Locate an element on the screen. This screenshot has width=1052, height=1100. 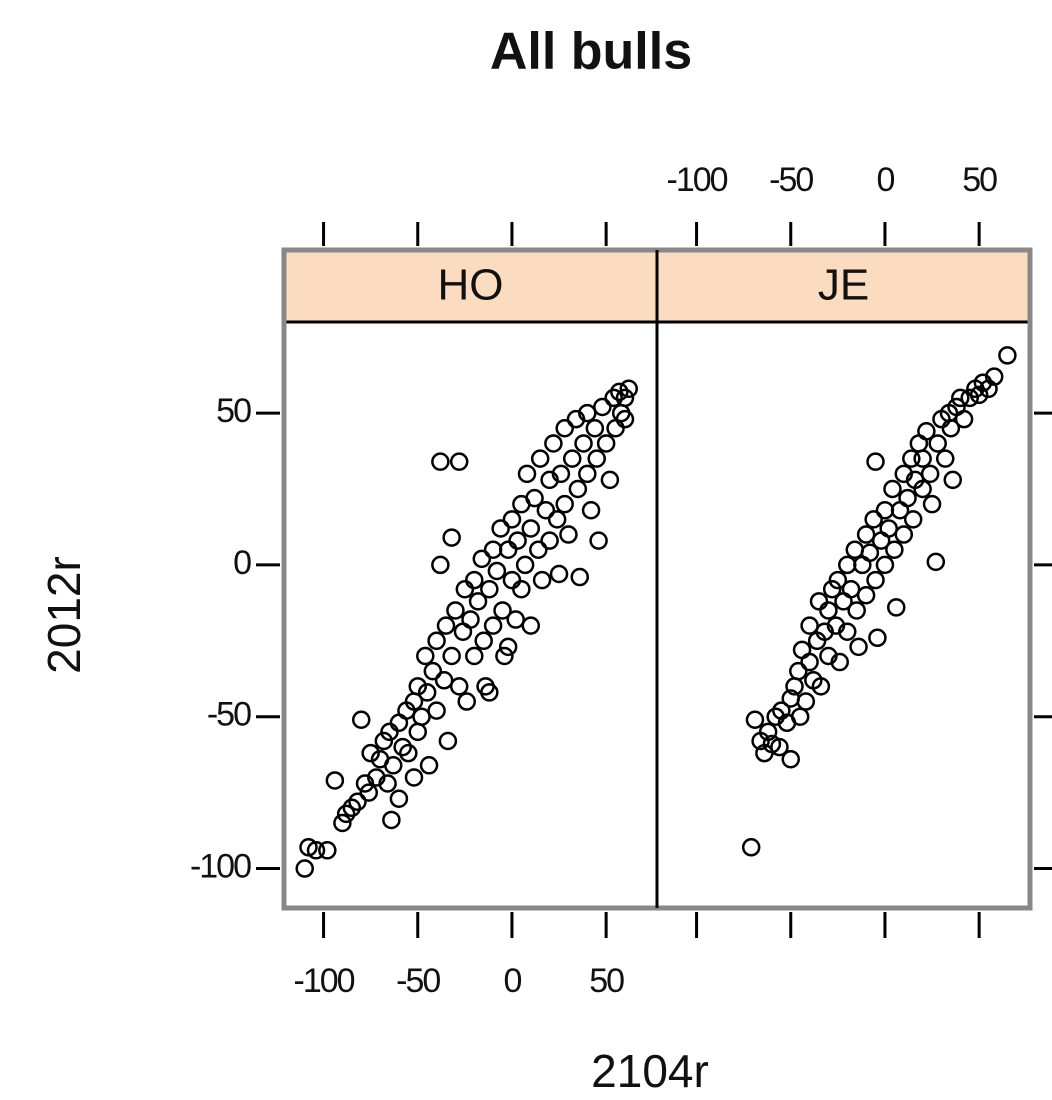
strip-label: HO is located at coordinates (471, 285).